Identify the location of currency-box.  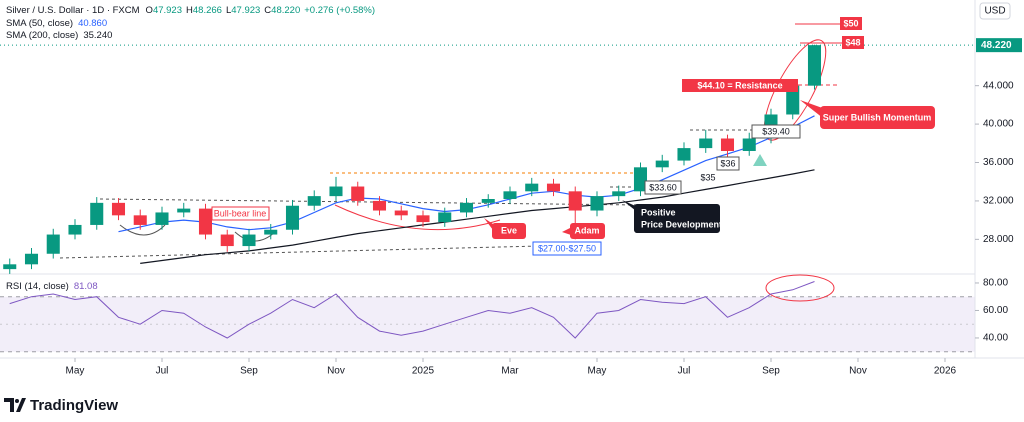
(995, 11).